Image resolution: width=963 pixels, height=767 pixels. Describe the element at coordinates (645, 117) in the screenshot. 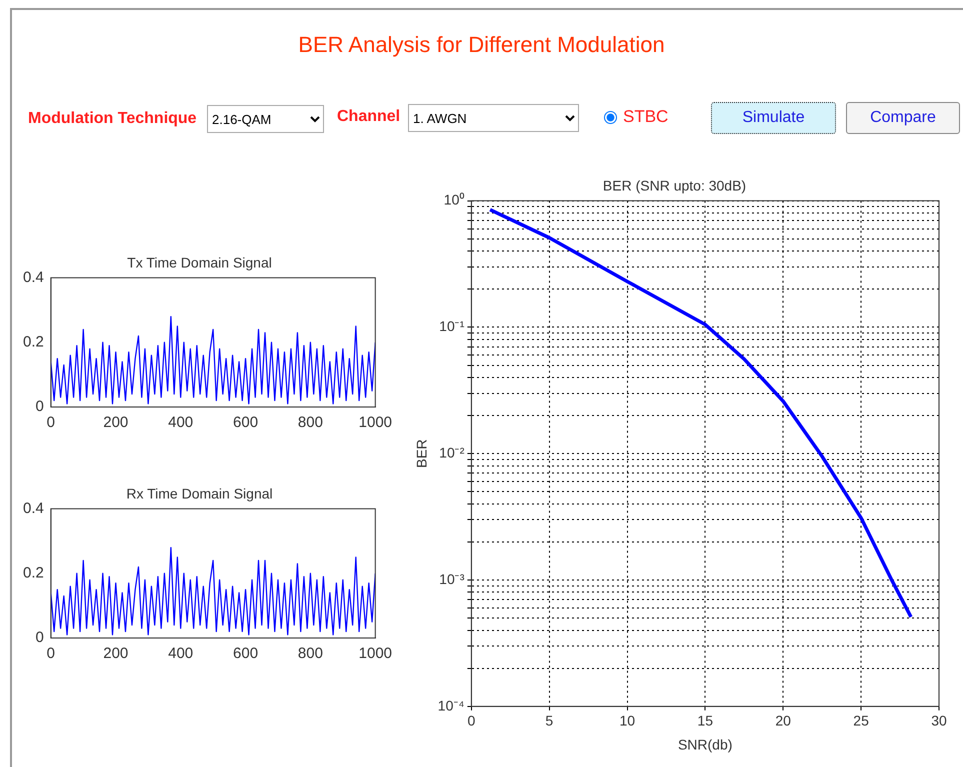

I see `text: STBC` at that location.